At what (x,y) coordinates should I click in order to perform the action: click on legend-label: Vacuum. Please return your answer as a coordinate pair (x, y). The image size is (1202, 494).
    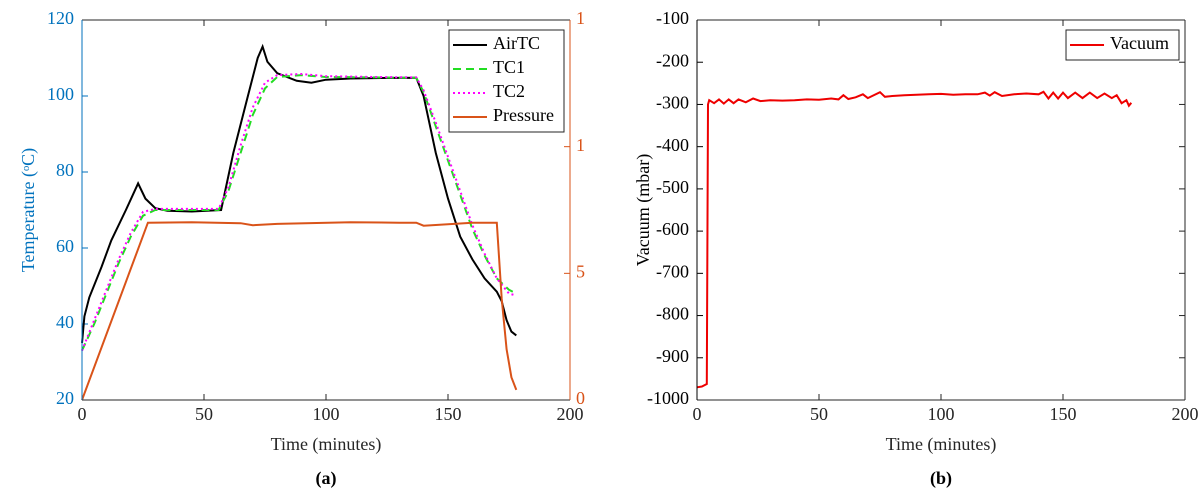
    Looking at the image, I should click on (1139, 43).